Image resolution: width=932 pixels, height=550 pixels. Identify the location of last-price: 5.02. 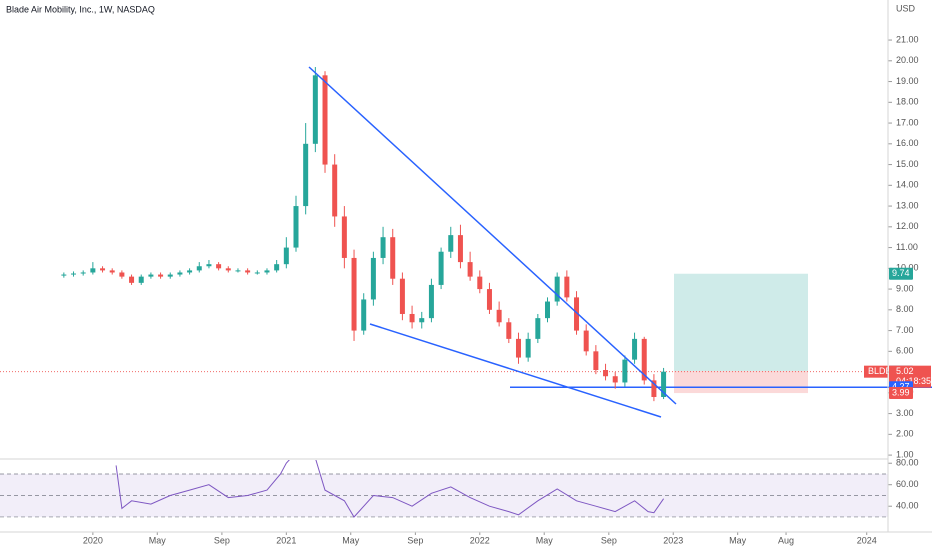
(905, 371).